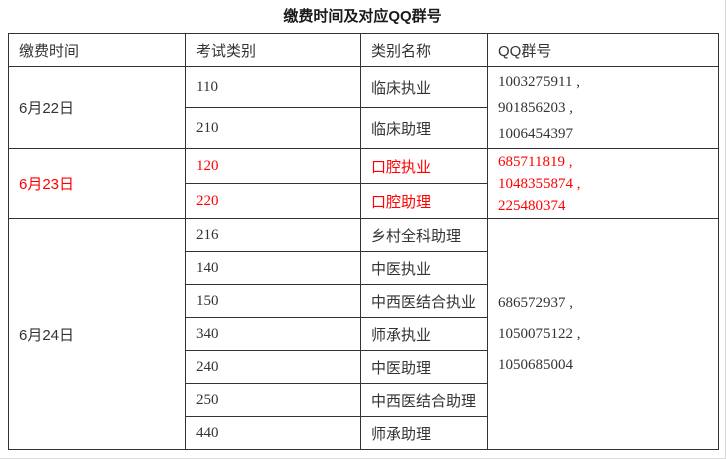 This screenshot has height=459, width=726. I want to click on column-header-payment-time: 缴费时间, so click(97, 50).